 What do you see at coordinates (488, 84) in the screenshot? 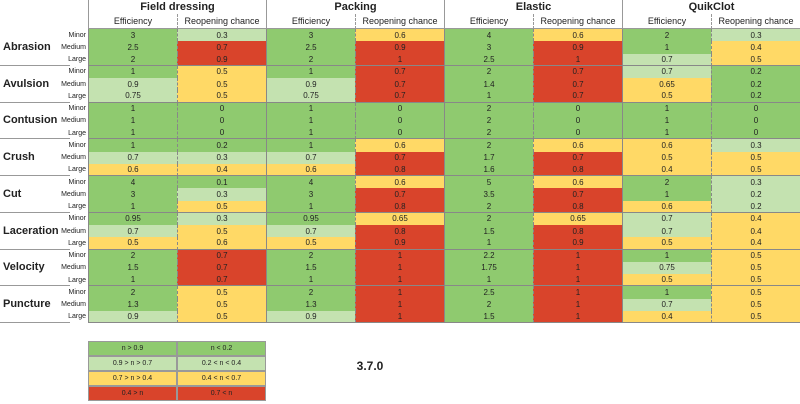
I see `cell: 1.4` at bounding box center [488, 84].